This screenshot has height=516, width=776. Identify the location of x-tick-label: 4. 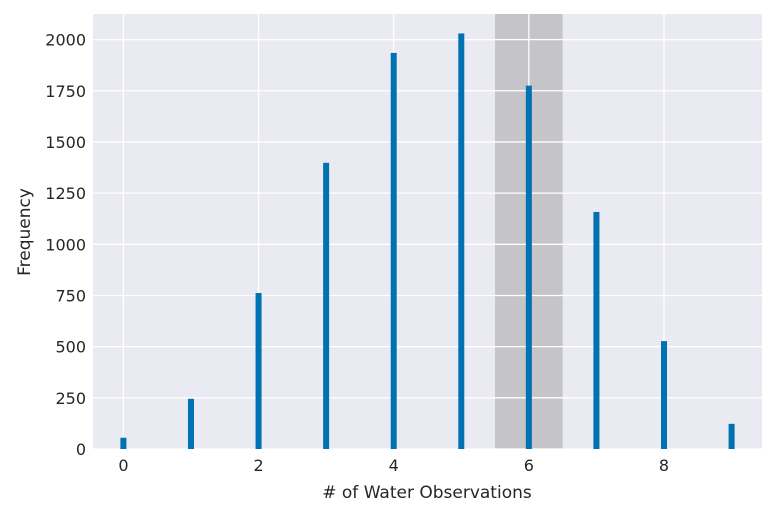
(394, 465).